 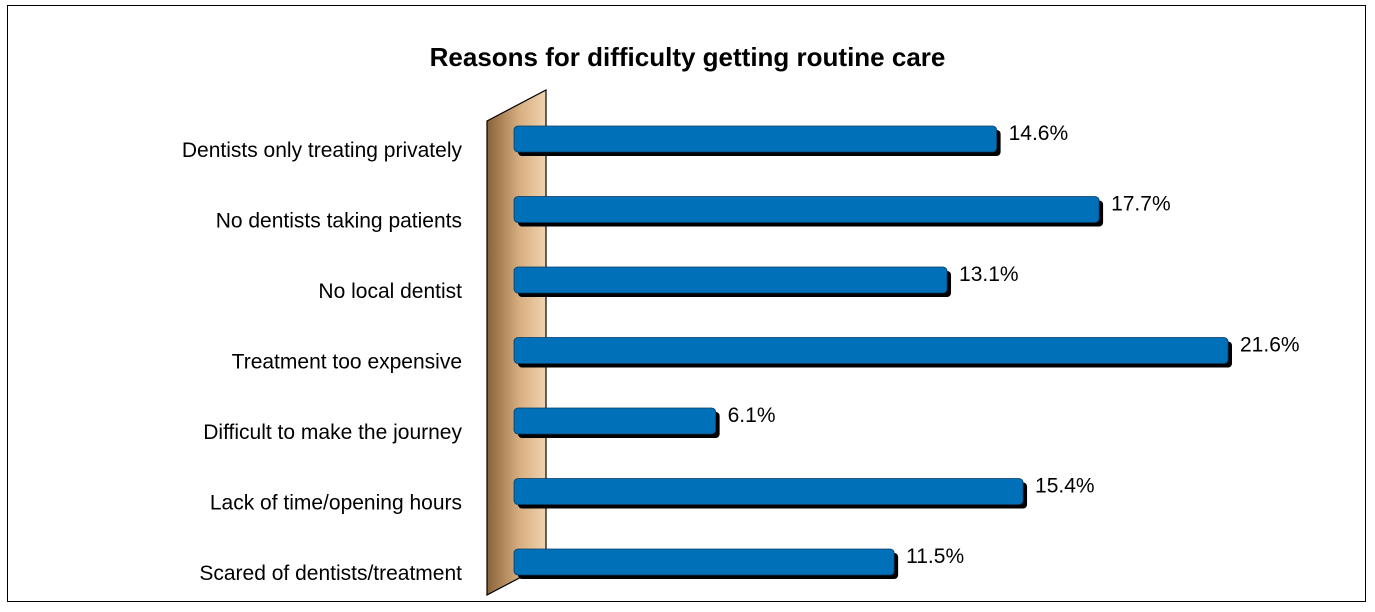 What do you see at coordinates (1065, 486) in the screenshot?
I see `bar-value-label: 15.4%` at bounding box center [1065, 486].